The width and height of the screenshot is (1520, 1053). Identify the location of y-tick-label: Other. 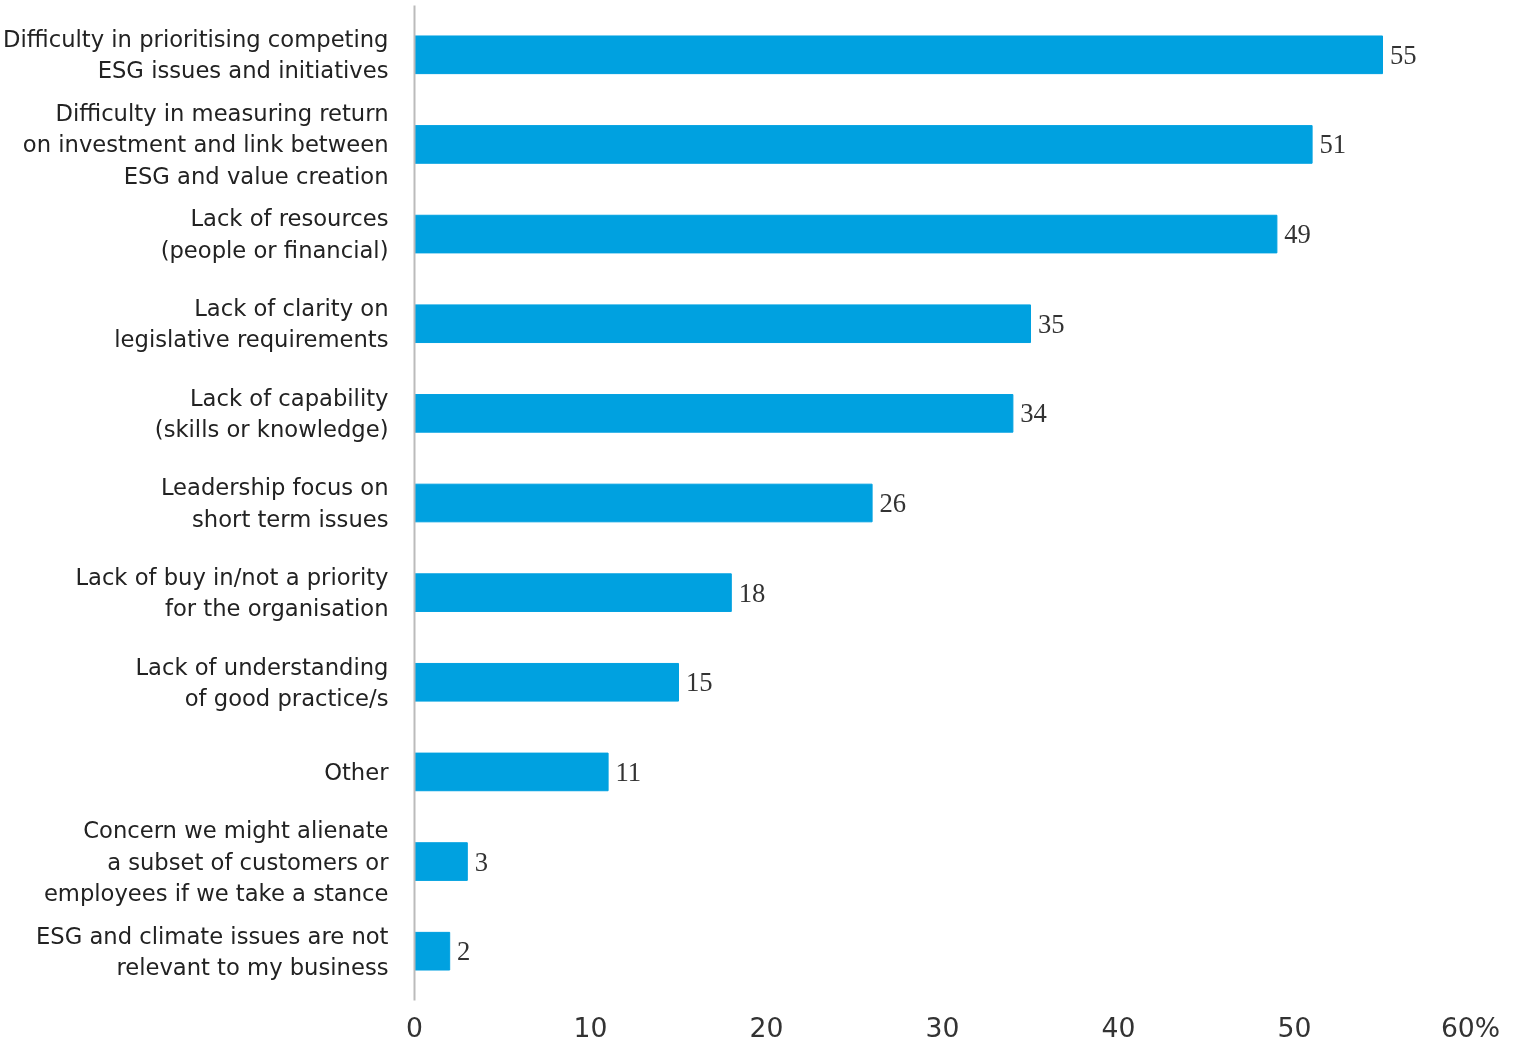
(357, 771).